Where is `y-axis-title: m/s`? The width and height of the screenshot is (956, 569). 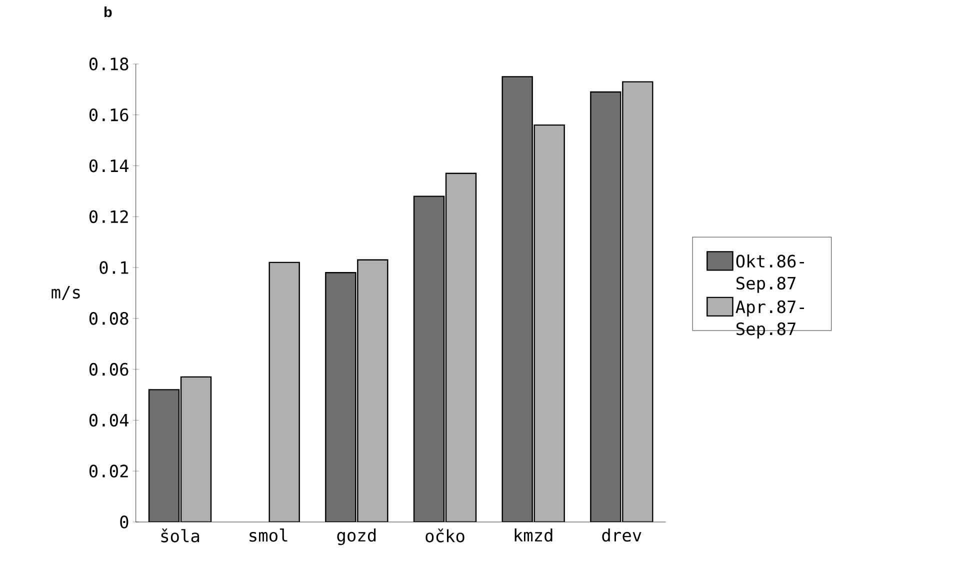
y-axis-title: m/s is located at coordinates (66, 293).